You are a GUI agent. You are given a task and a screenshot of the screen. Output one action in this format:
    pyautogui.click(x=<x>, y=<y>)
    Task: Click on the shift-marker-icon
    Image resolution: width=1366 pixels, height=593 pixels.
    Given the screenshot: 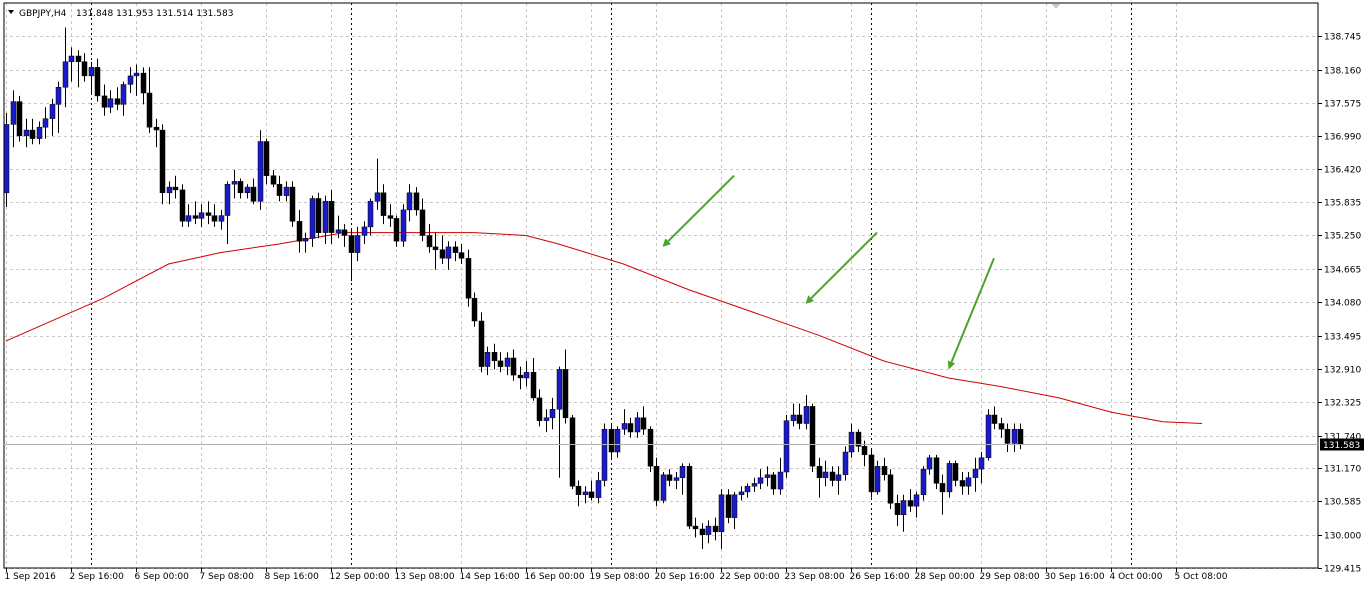 What is the action you would take?
    pyautogui.click(x=1056, y=6)
    